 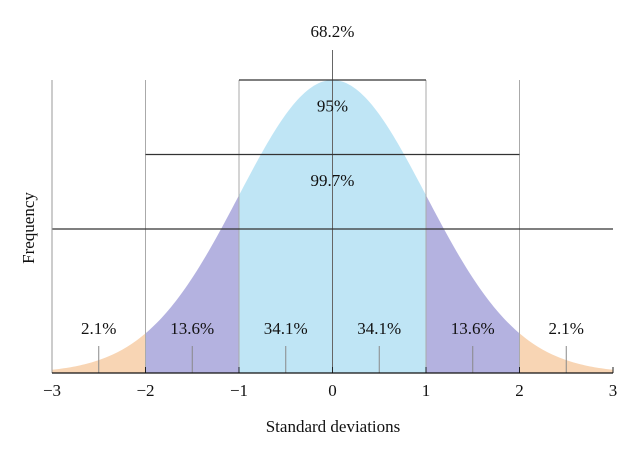 I want to click on x-tick-label: 0, so click(x=332, y=390).